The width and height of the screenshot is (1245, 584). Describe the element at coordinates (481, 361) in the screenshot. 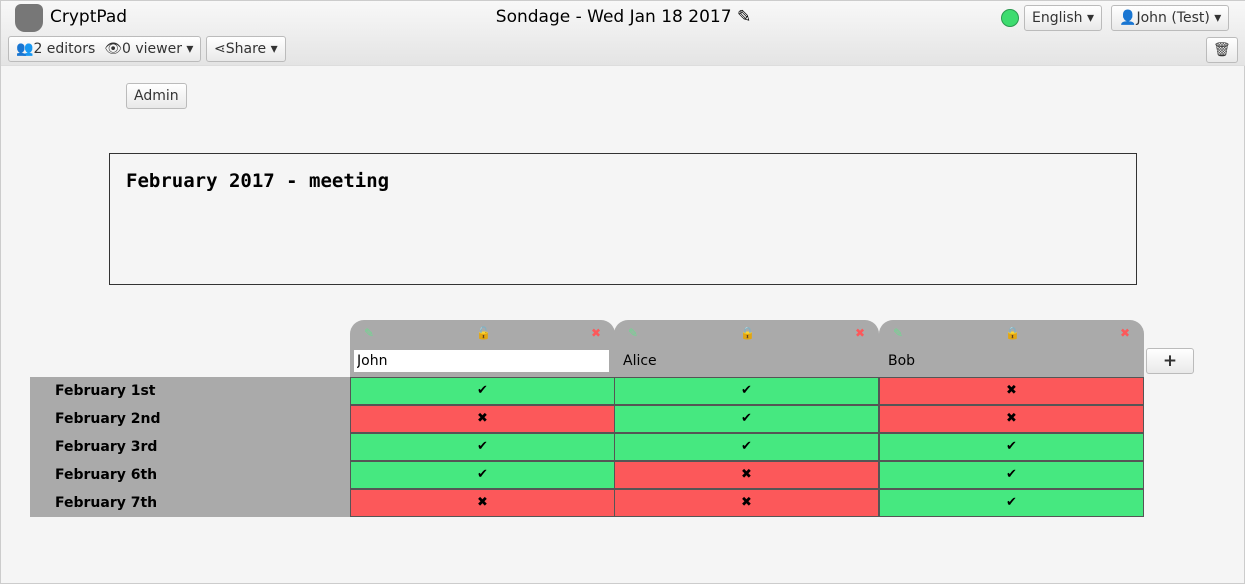

I see `column-name-input` at that location.